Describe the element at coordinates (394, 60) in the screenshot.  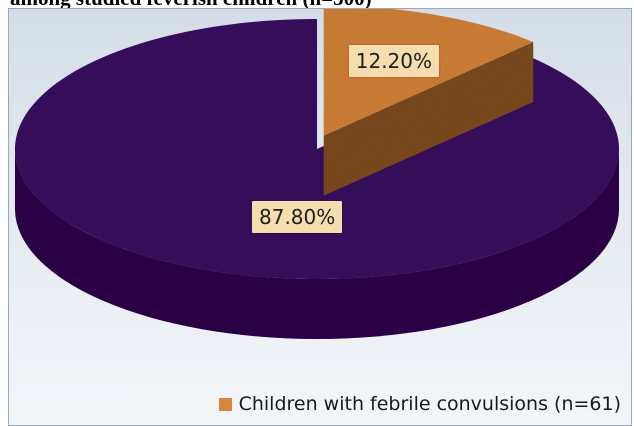
I see `data-label-0: 12.20%` at that location.